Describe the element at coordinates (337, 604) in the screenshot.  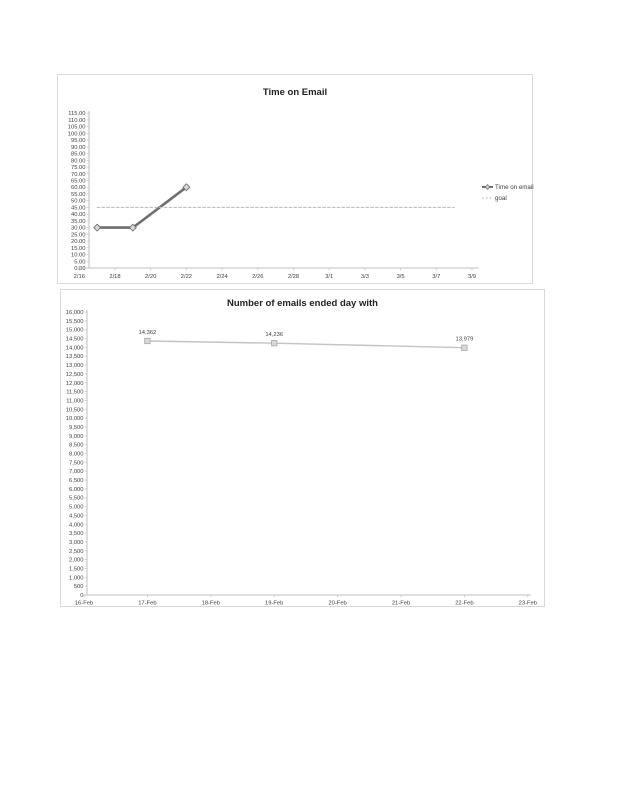
I see `x-tick-label: 20-Feb` at that location.